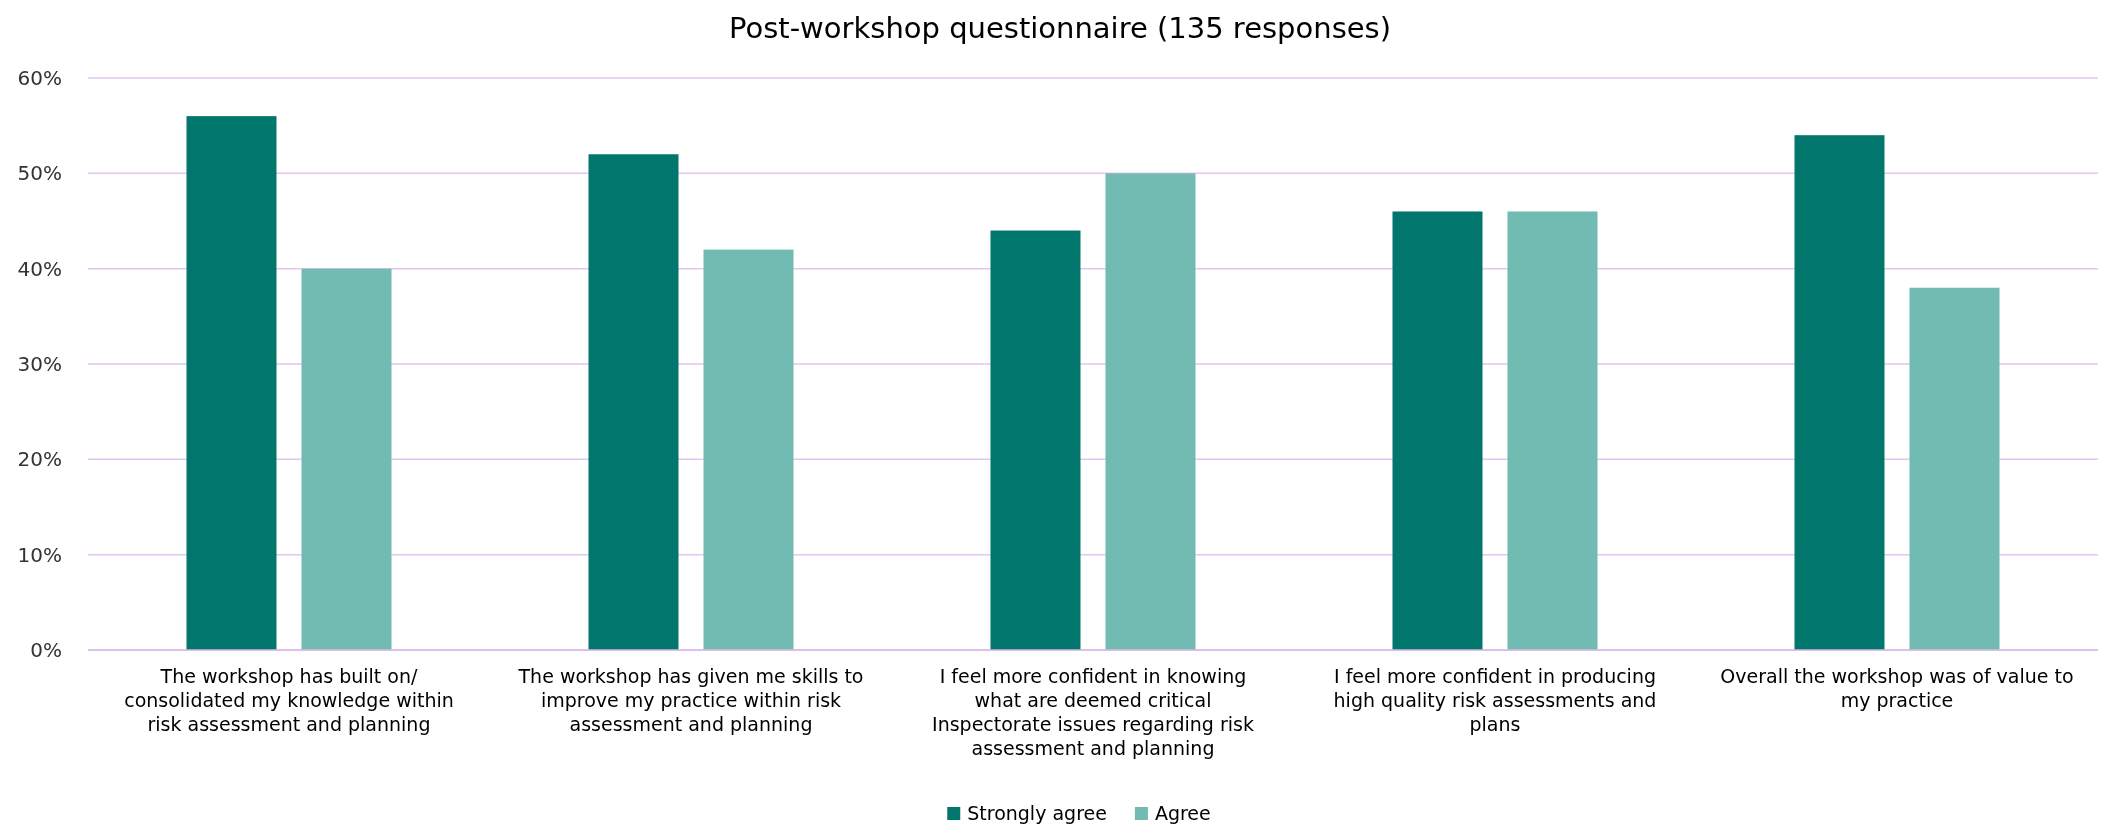 The width and height of the screenshot is (2120, 835). I want to click on chart-title: Post-workshop questionnaire (135 responses), so click(1060, 28).